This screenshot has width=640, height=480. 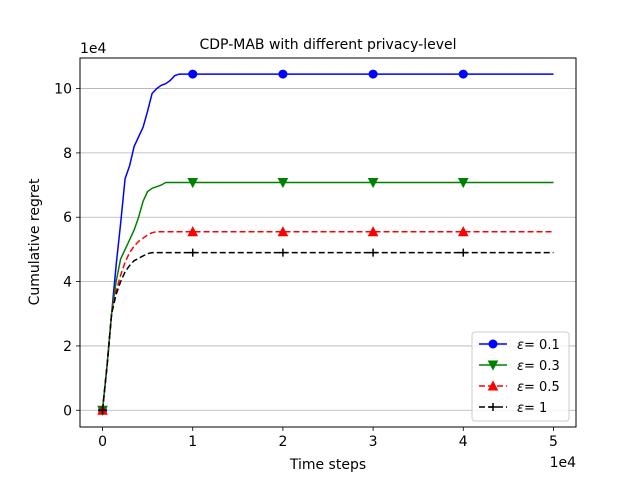 What do you see at coordinates (67, 283) in the screenshot?
I see `y-tick-label: 4` at bounding box center [67, 283].